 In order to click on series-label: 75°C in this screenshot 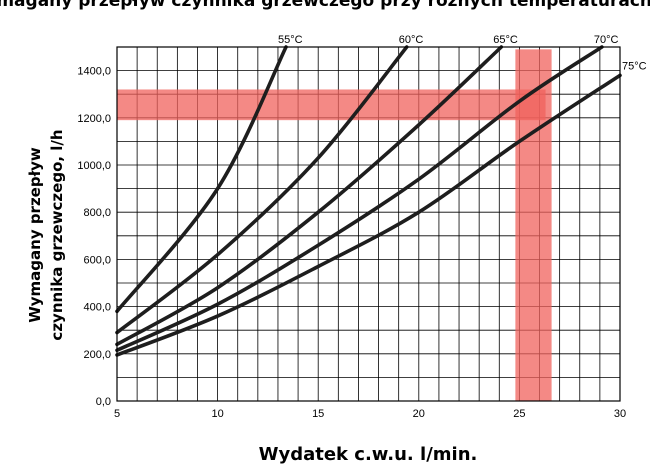, I will do `click(634, 66)`.